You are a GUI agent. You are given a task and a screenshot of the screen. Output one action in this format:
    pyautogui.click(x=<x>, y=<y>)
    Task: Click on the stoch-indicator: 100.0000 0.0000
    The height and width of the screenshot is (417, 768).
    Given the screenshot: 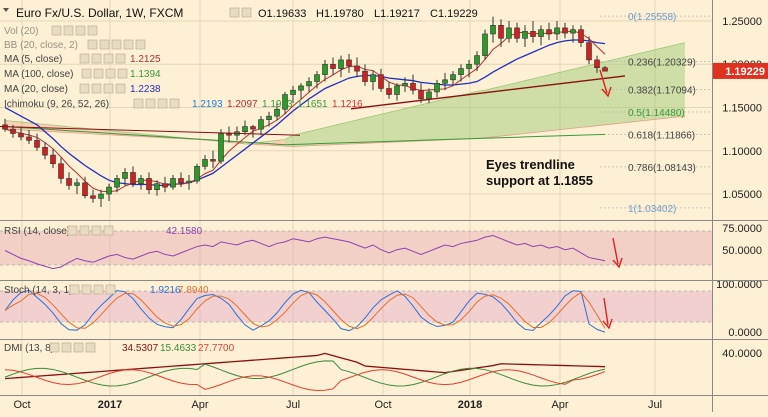 What is the action you would take?
    pyautogui.click(x=381, y=309)
    